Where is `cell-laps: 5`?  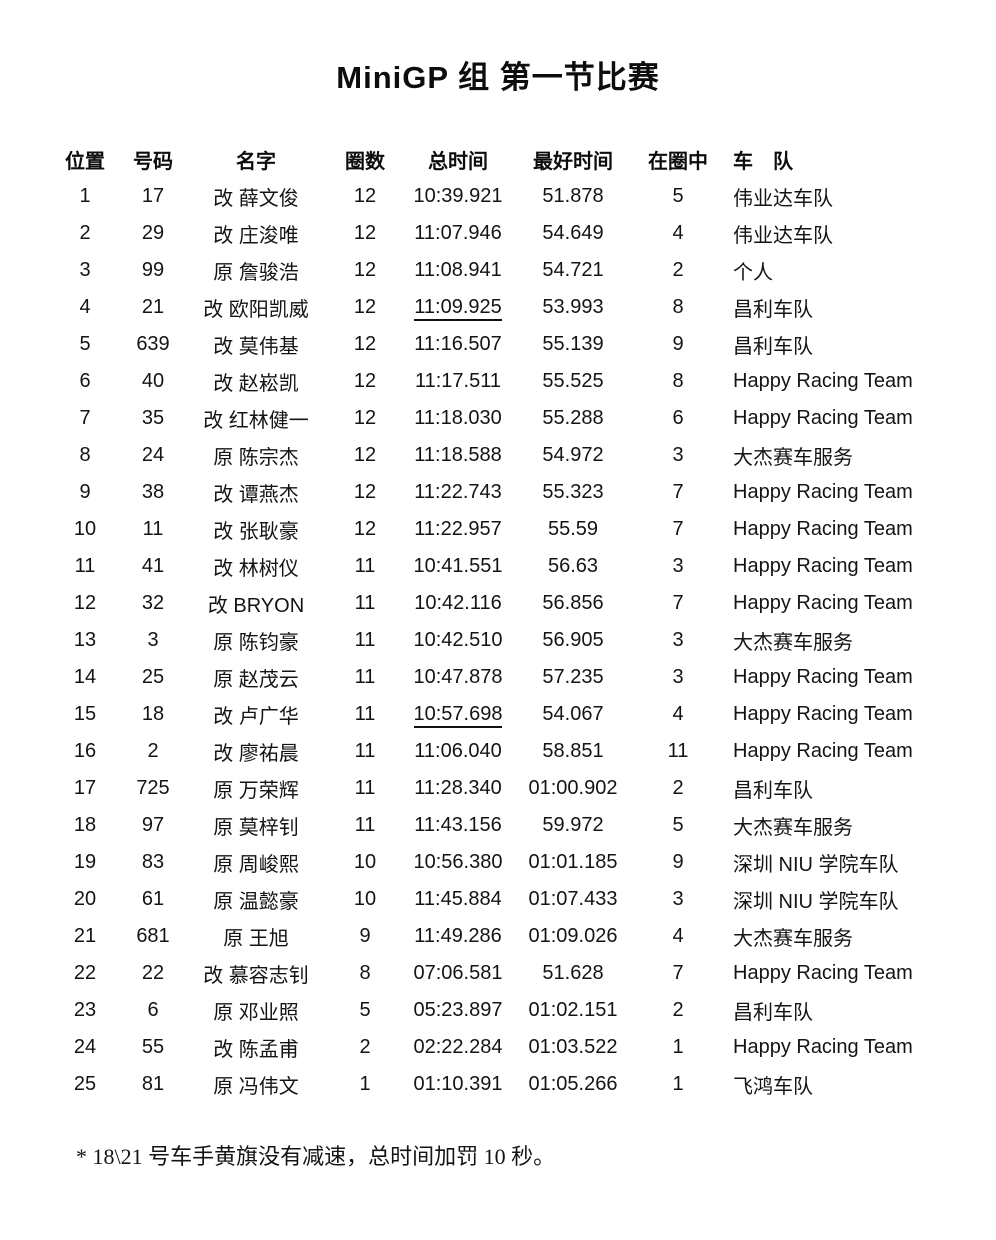
cell-laps: 5 is located at coordinates (365, 1010).